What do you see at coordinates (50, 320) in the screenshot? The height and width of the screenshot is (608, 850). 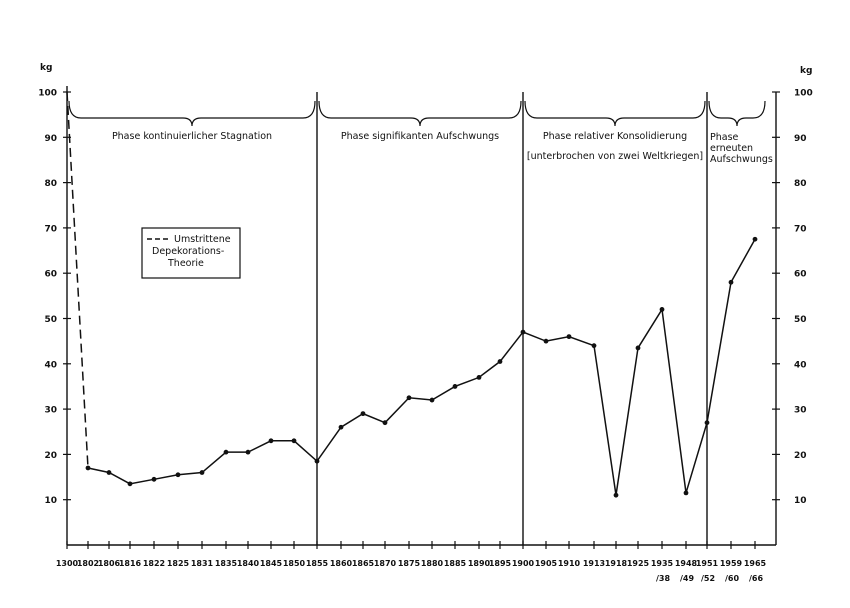 I see `y-tick-label-left: 50` at bounding box center [50, 320].